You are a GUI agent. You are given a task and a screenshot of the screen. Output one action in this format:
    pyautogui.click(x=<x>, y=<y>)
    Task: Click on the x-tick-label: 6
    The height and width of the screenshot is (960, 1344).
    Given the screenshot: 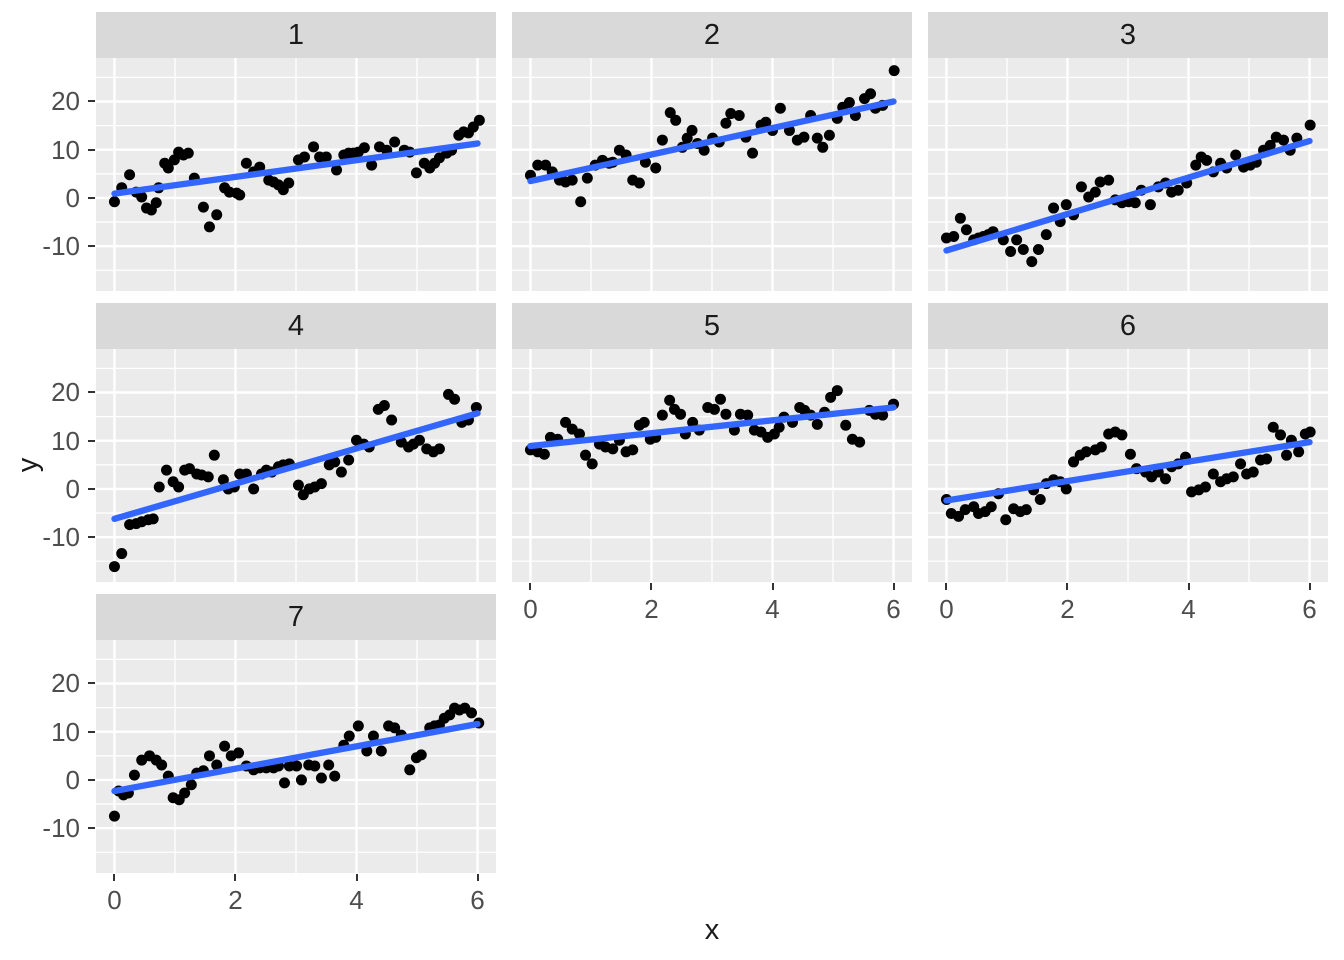 What is the action you would take?
    pyautogui.click(x=477, y=900)
    